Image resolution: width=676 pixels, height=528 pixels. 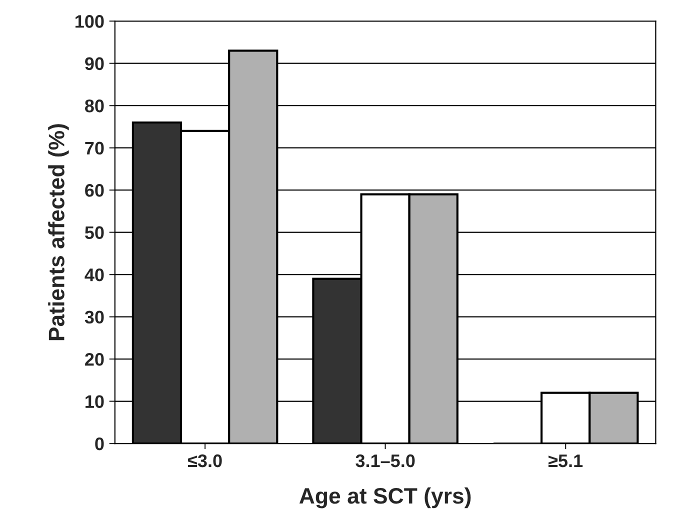 What do you see at coordinates (385, 497) in the screenshot?
I see `x-axis-title: Age at SCT (yrs)` at bounding box center [385, 497].